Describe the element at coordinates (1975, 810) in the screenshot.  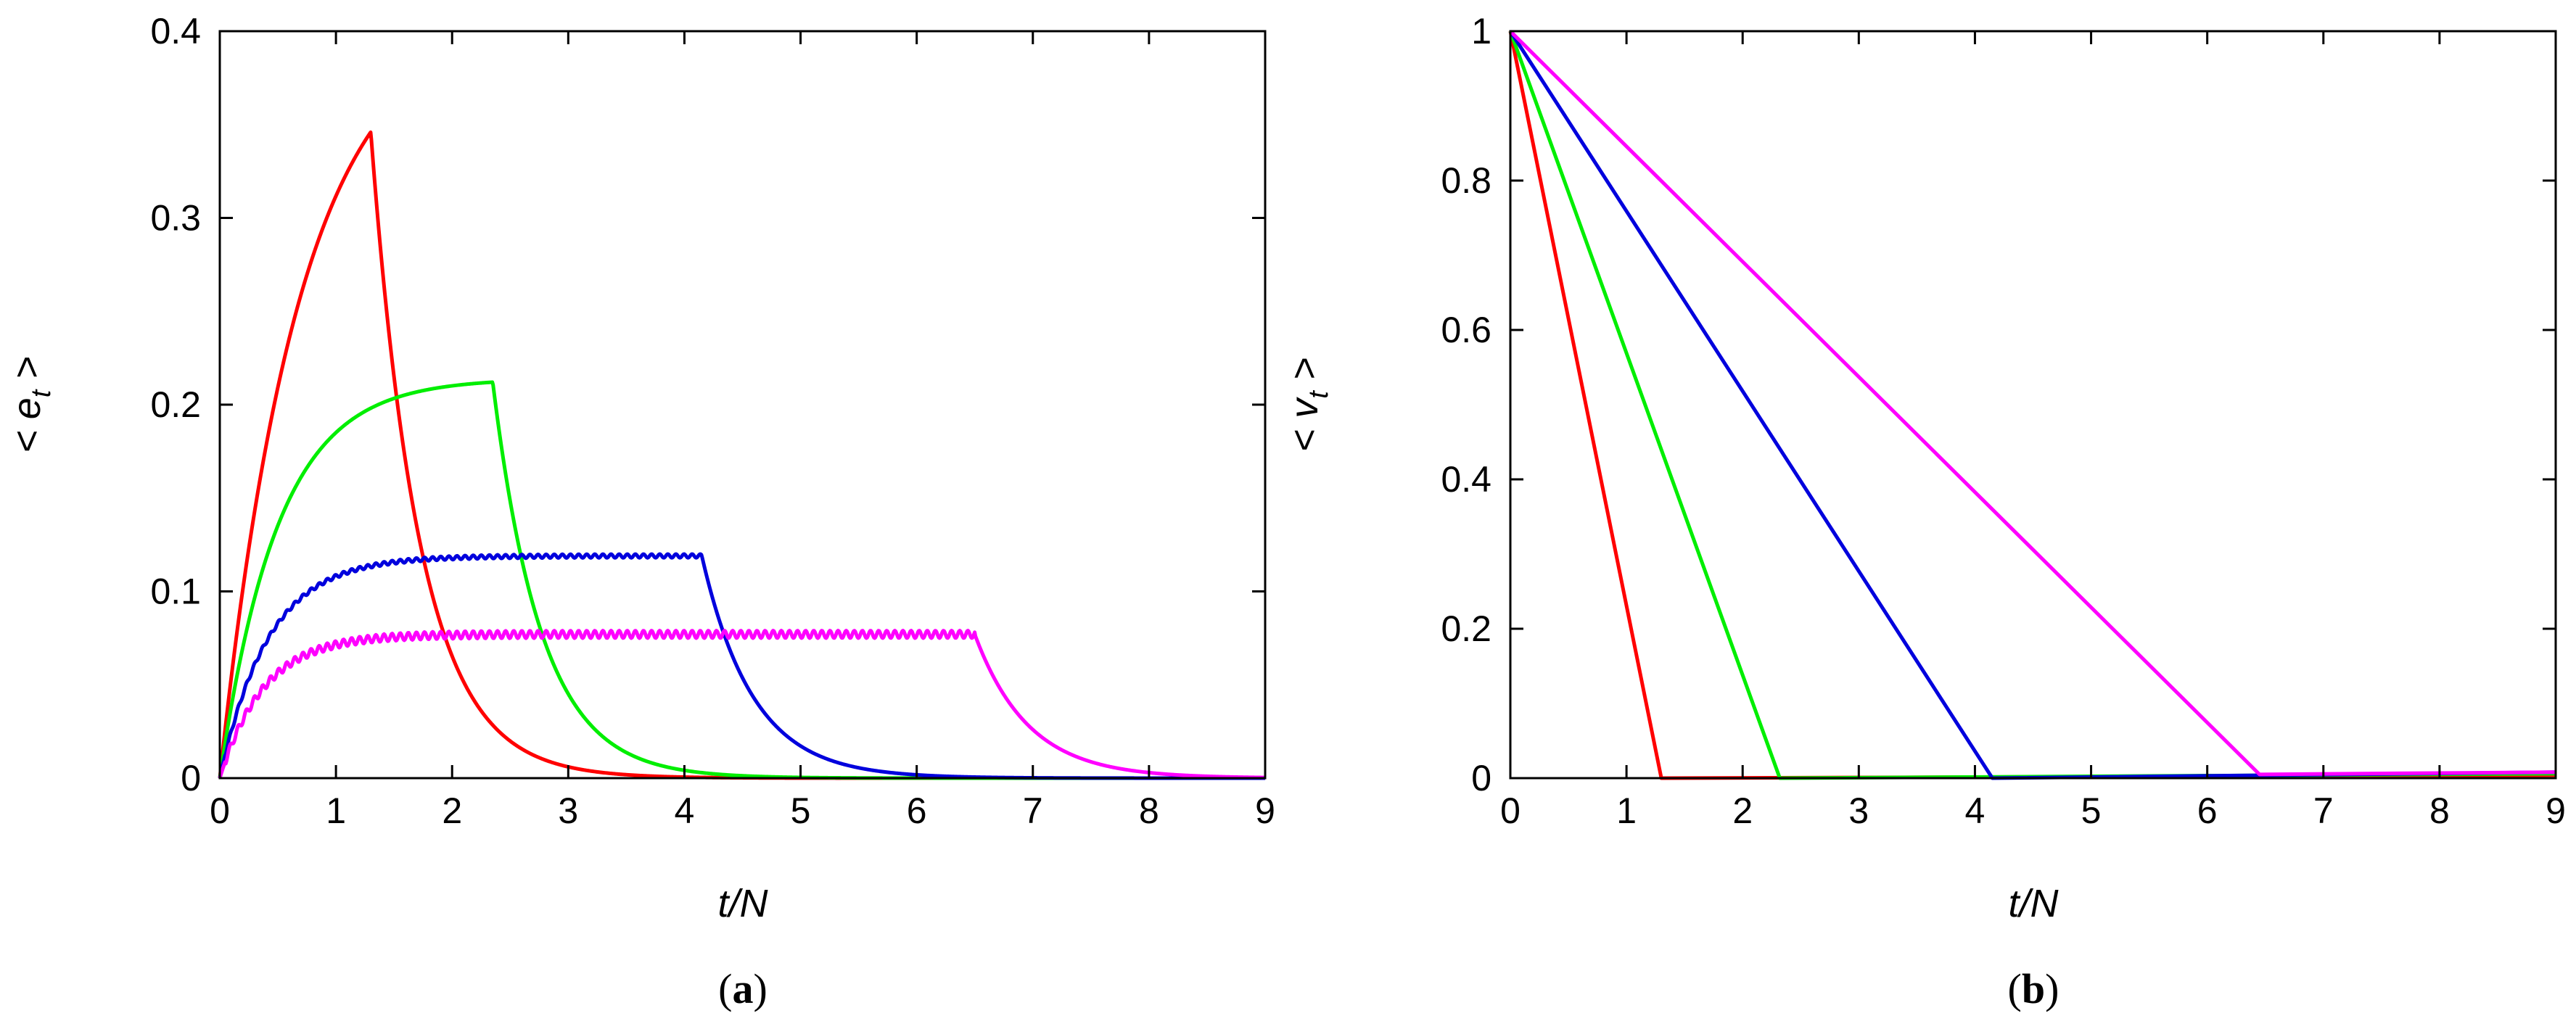
I see `panel-b-x-tick-label: 4` at that location.